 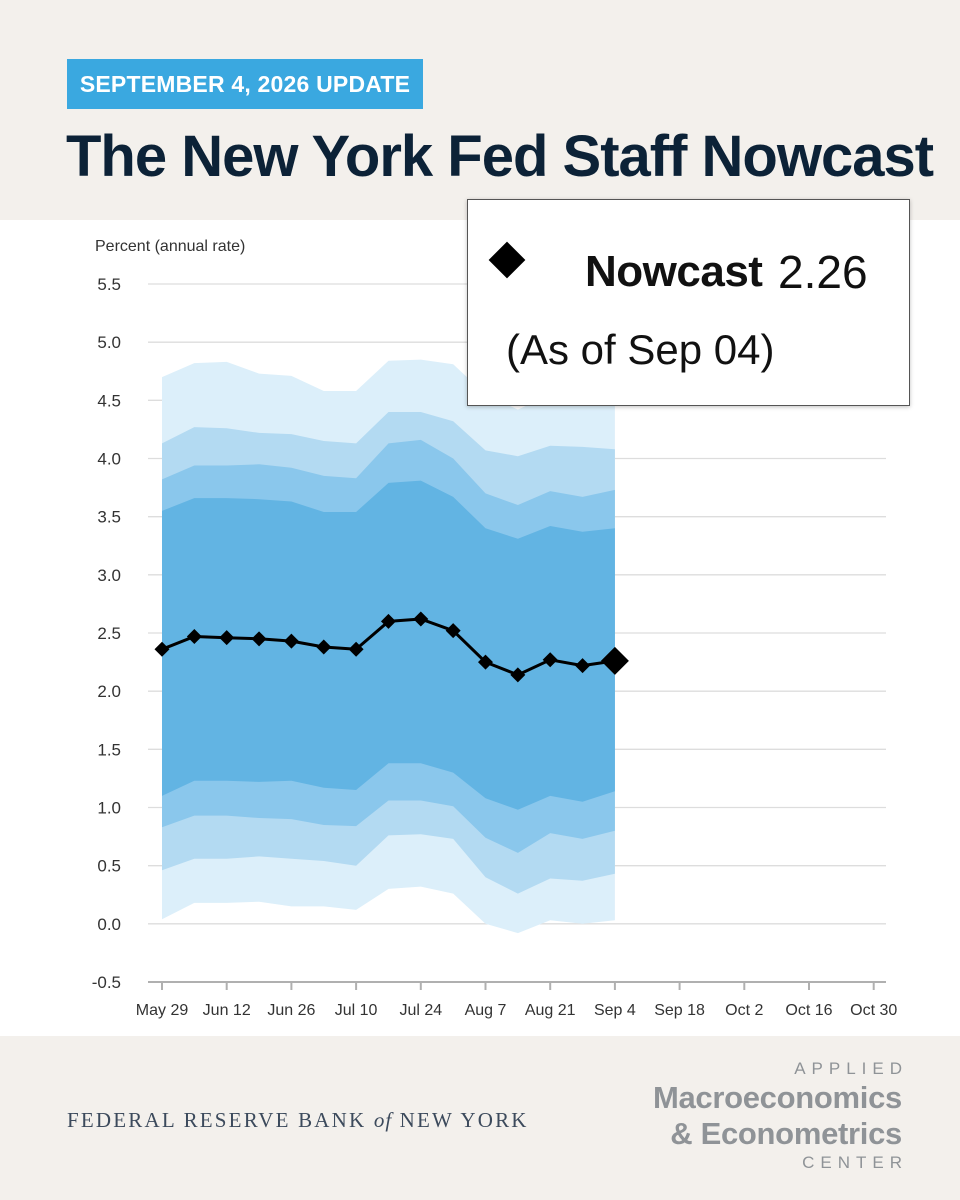 What do you see at coordinates (291, 1010) in the screenshot?
I see `x-tick-label: Jun 26` at bounding box center [291, 1010].